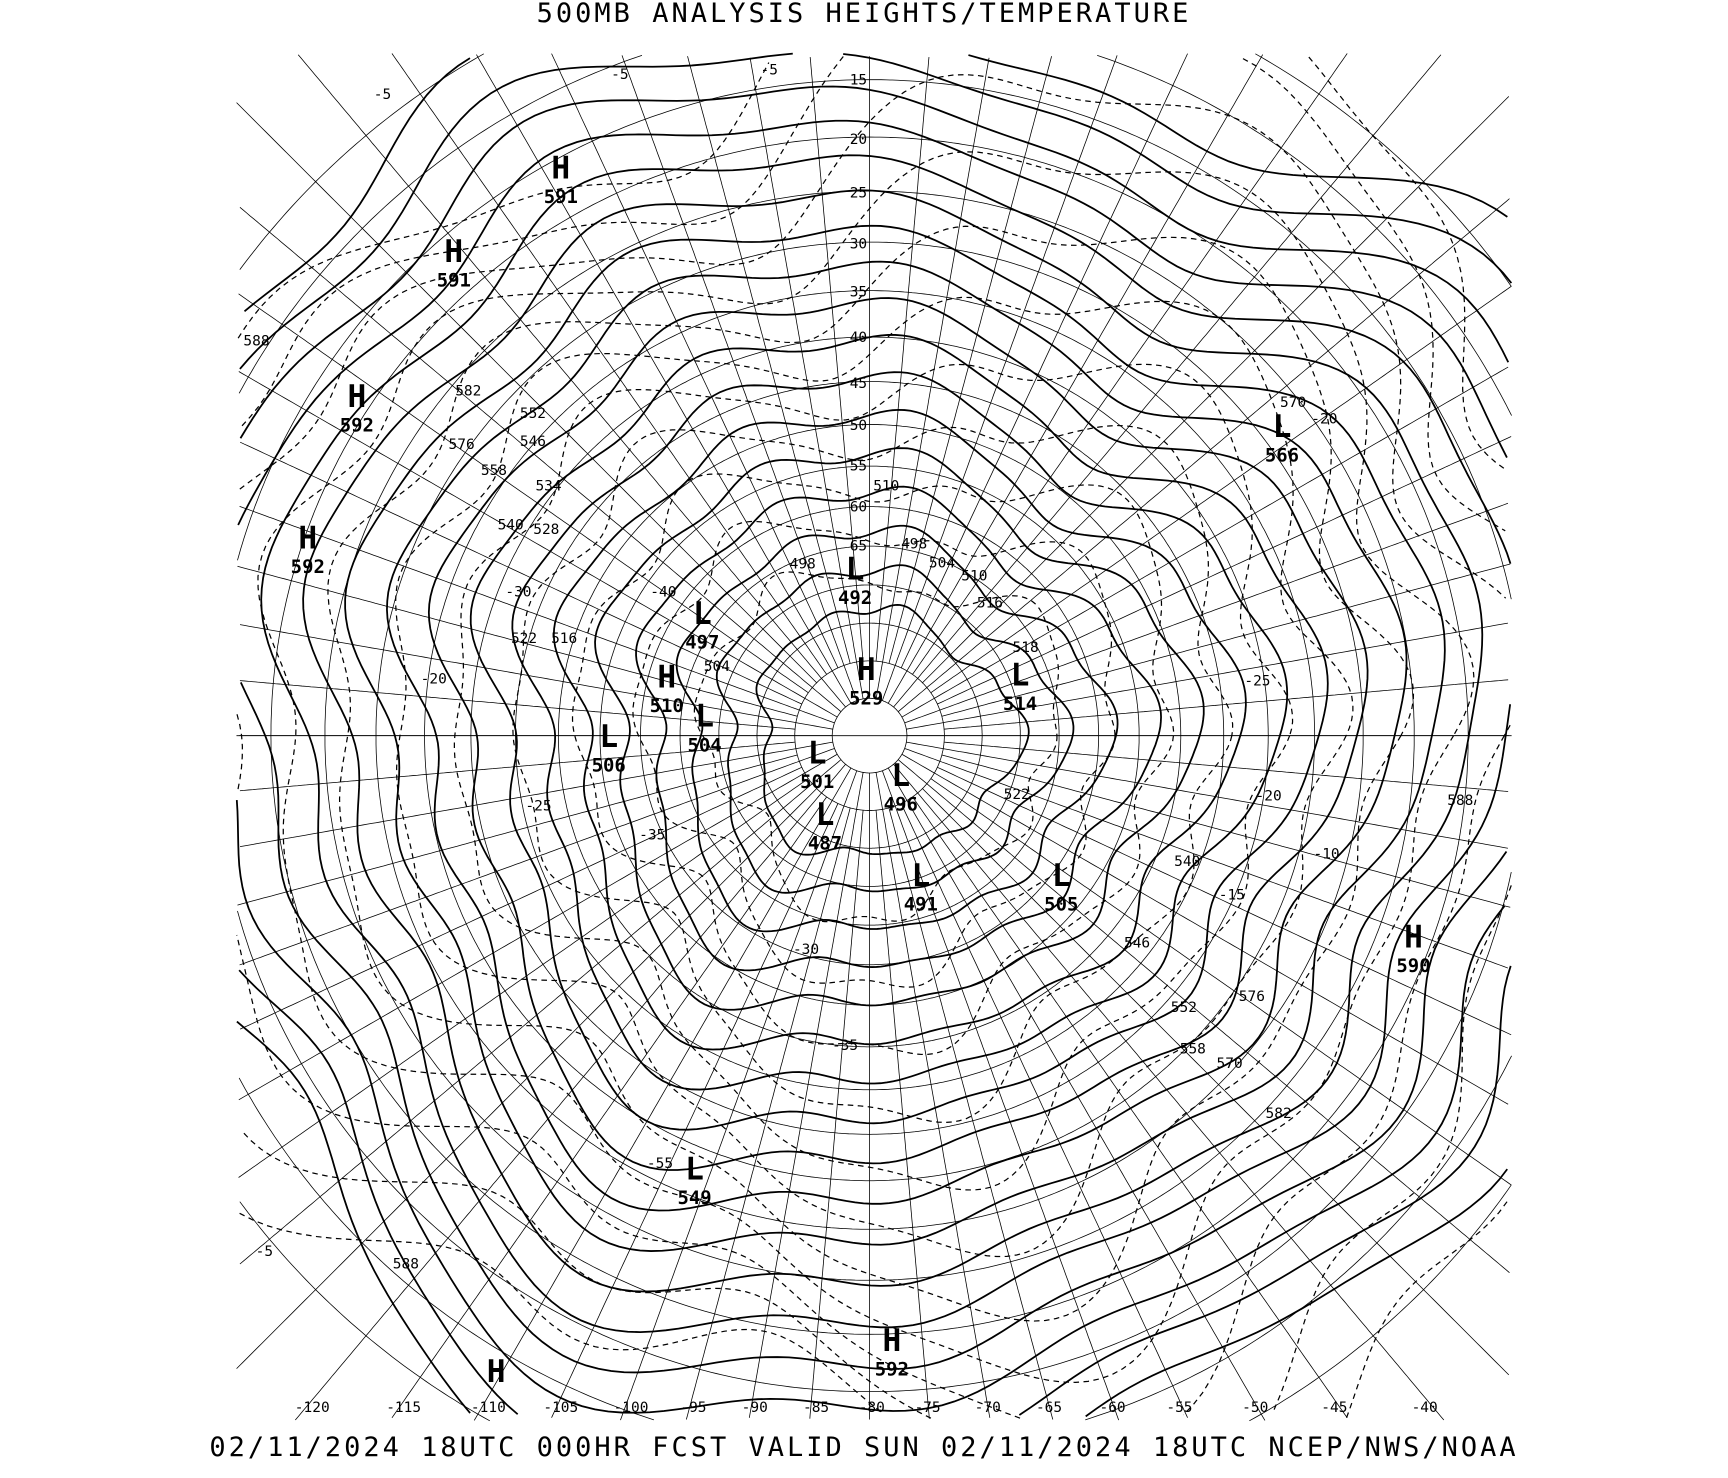 This screenshot has width=1728, height=1478. Describe the element at coordinates (1179, 1408) in the screenshot. I see `longitude-label: -55` at that location.